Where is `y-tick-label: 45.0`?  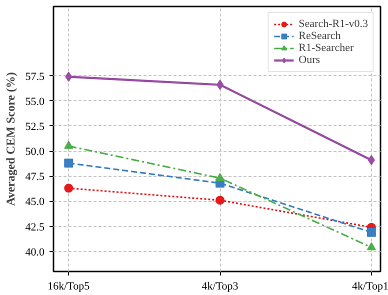
y-tick-label: 45.0 is located at coordinates (35, 202).